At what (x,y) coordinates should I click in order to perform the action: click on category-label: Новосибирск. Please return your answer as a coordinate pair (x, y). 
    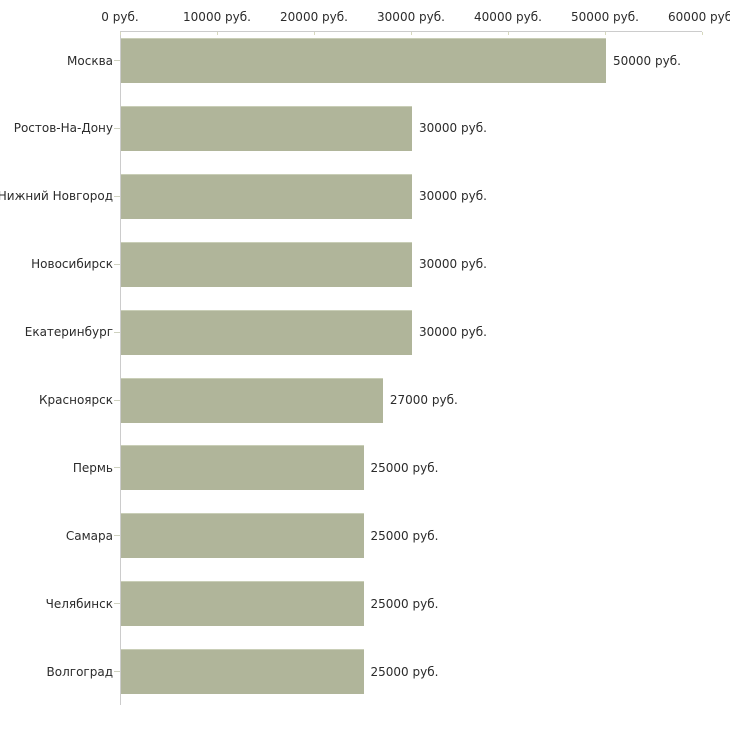
    Looking at the image, I should click on (72, 264).